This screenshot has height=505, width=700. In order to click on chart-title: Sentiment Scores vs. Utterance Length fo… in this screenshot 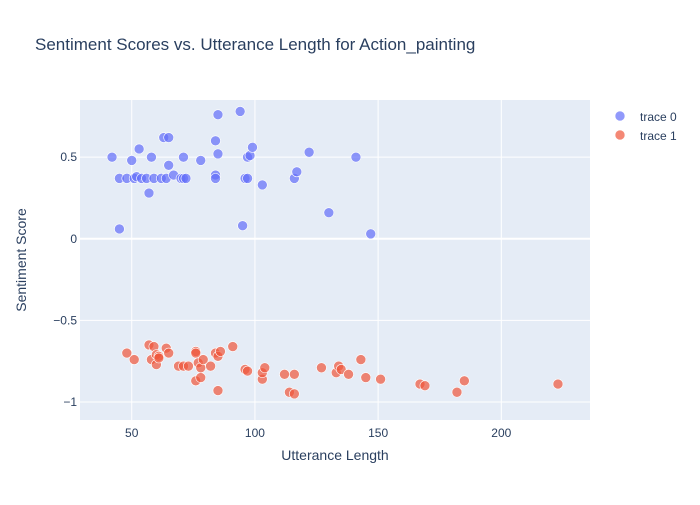, I will do `click(255, 44)`.